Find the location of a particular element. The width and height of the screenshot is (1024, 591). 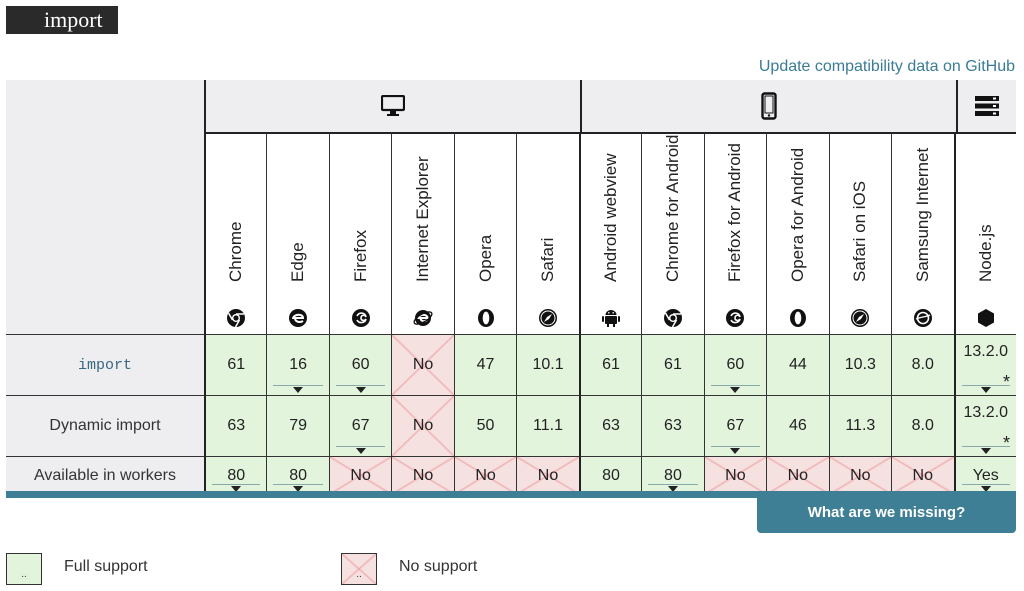

support-value: 61 is located at coordinates (611, 364).